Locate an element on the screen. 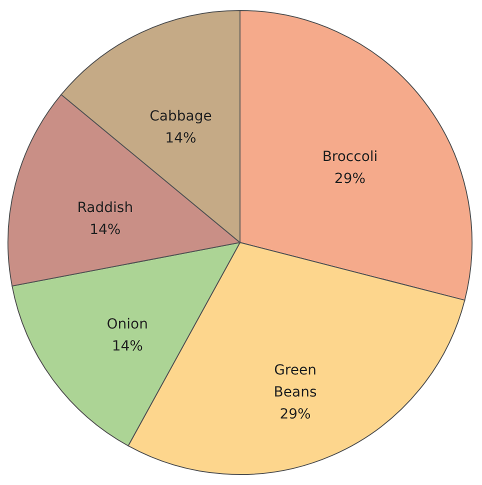  slice-label: Cabbage is located at coordinates (181, 116).